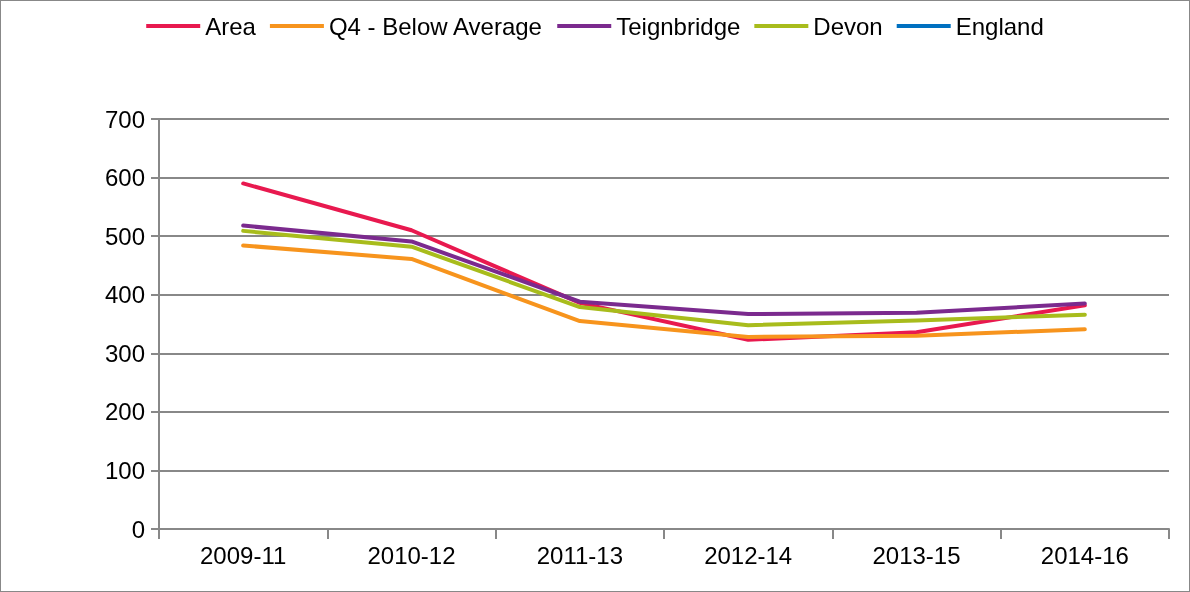 This screenshot has width=1190, height=592. I want to click on x-tick-label: 2013-15, so click(916, 555).